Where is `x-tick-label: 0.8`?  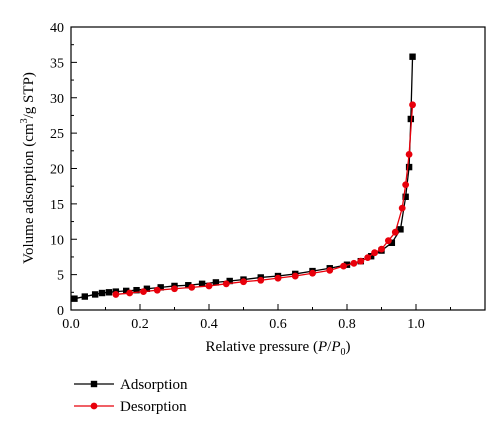 x-tick-label: 0.8 is located at coordinates (347, 324).